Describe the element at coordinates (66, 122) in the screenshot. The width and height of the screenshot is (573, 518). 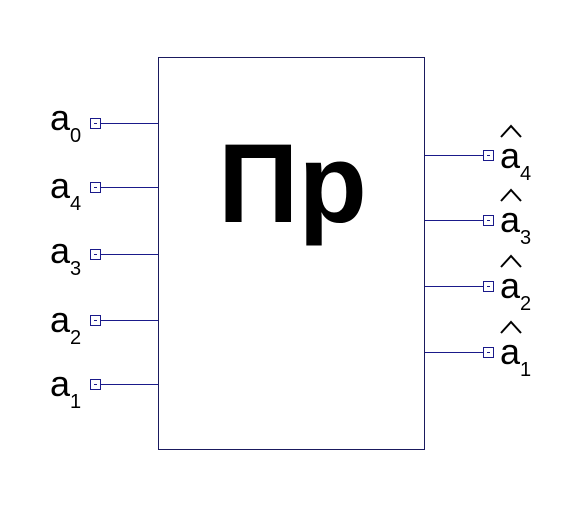
I see `input-label-0: a0` at that location.